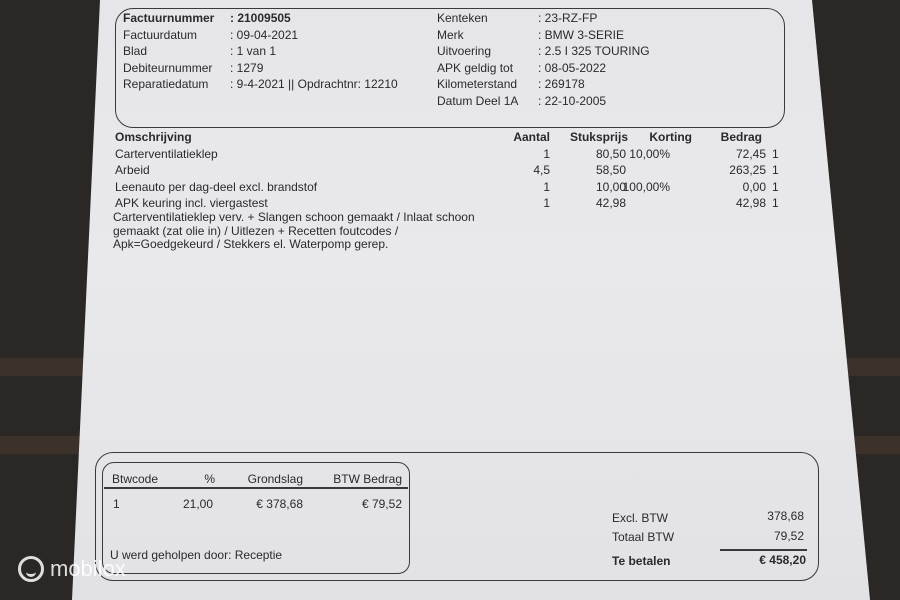  What do you see at coordinates (253, 51) in the screenshot?
I see `info-value: : 1 van 1` at bounding box center [253, 51].